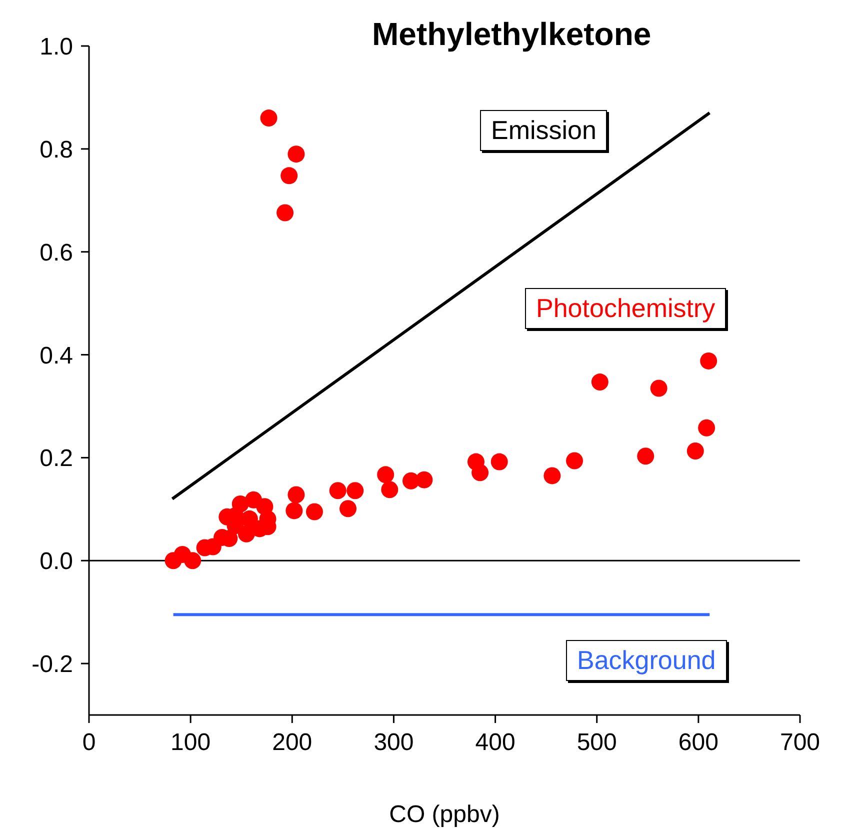 This screenshot has height=835, width=846. What do you see at coordinates (444, 814) in the screenshot?
I see `x-axis-title: CO (ppbv)` at bounding box center [444, 814].